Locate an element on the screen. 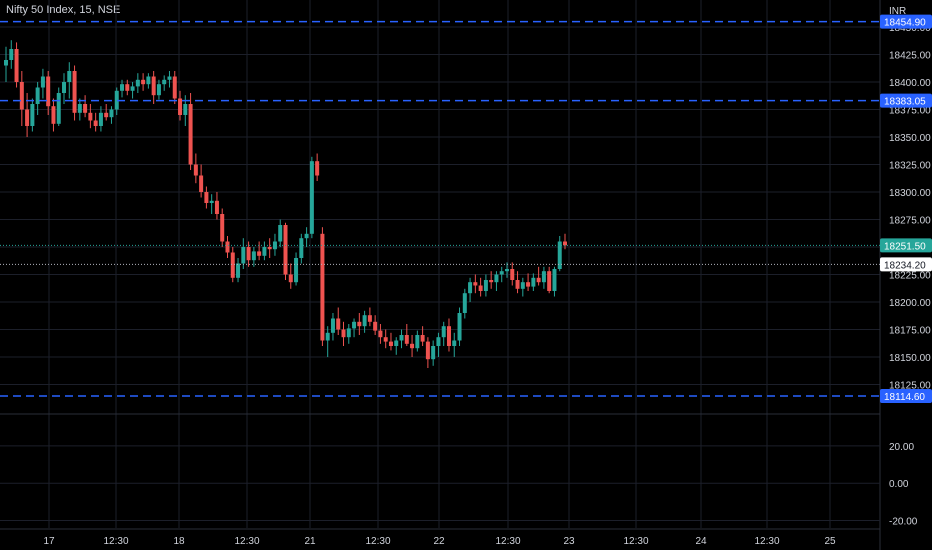 This screenshot has height=550, width=932. price-tick-label: 18350.00 is located at coordinates (910, 138).